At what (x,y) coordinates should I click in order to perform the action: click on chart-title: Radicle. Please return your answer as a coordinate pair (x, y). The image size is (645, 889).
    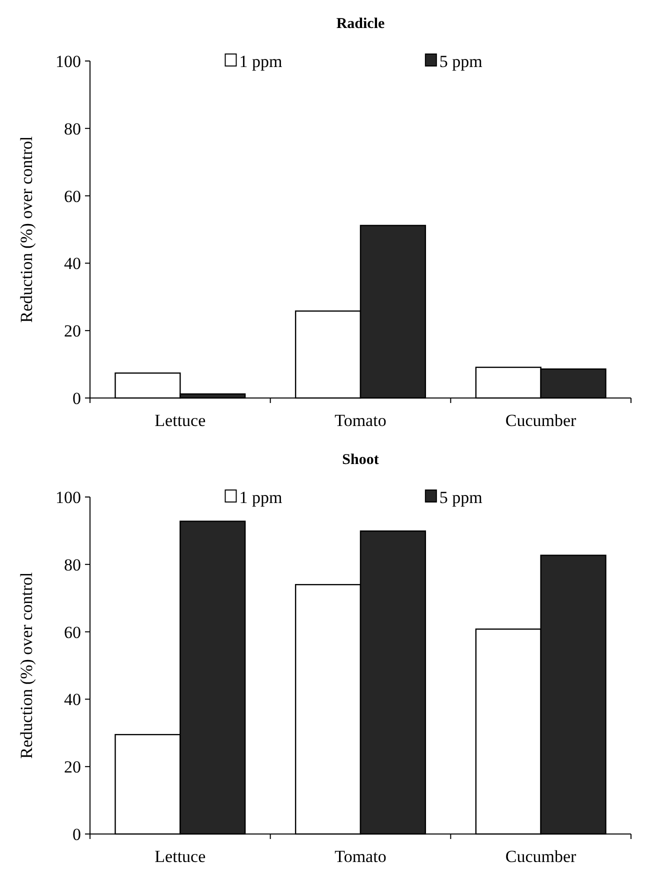
    Looking at the image, I should click on (361, 24).